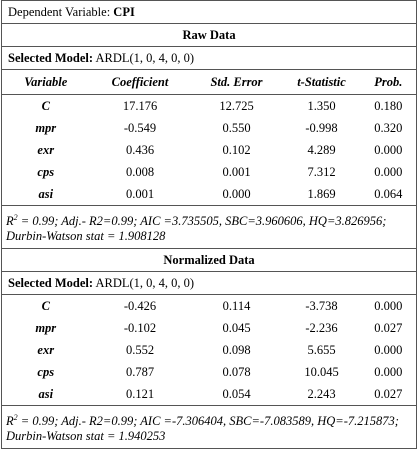  Describe the element at coordinates (140, 105) in the screenshot. I see `value-cell: 17.176` at that location.